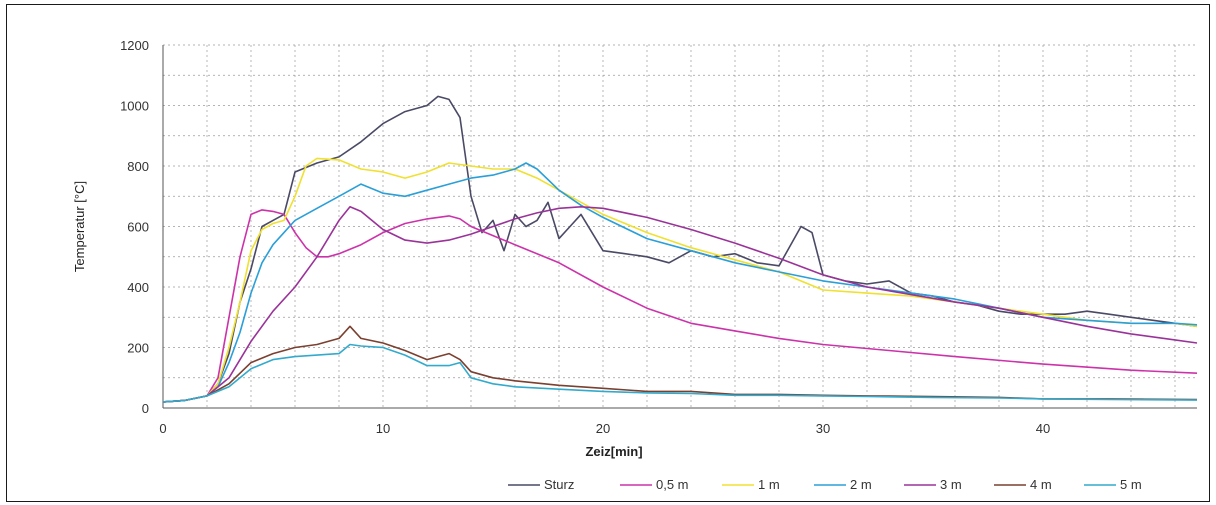 The image size is (1216, 505). I want to click on x-axis-ticks: 0 10 20 30 40, so click(604, 428).